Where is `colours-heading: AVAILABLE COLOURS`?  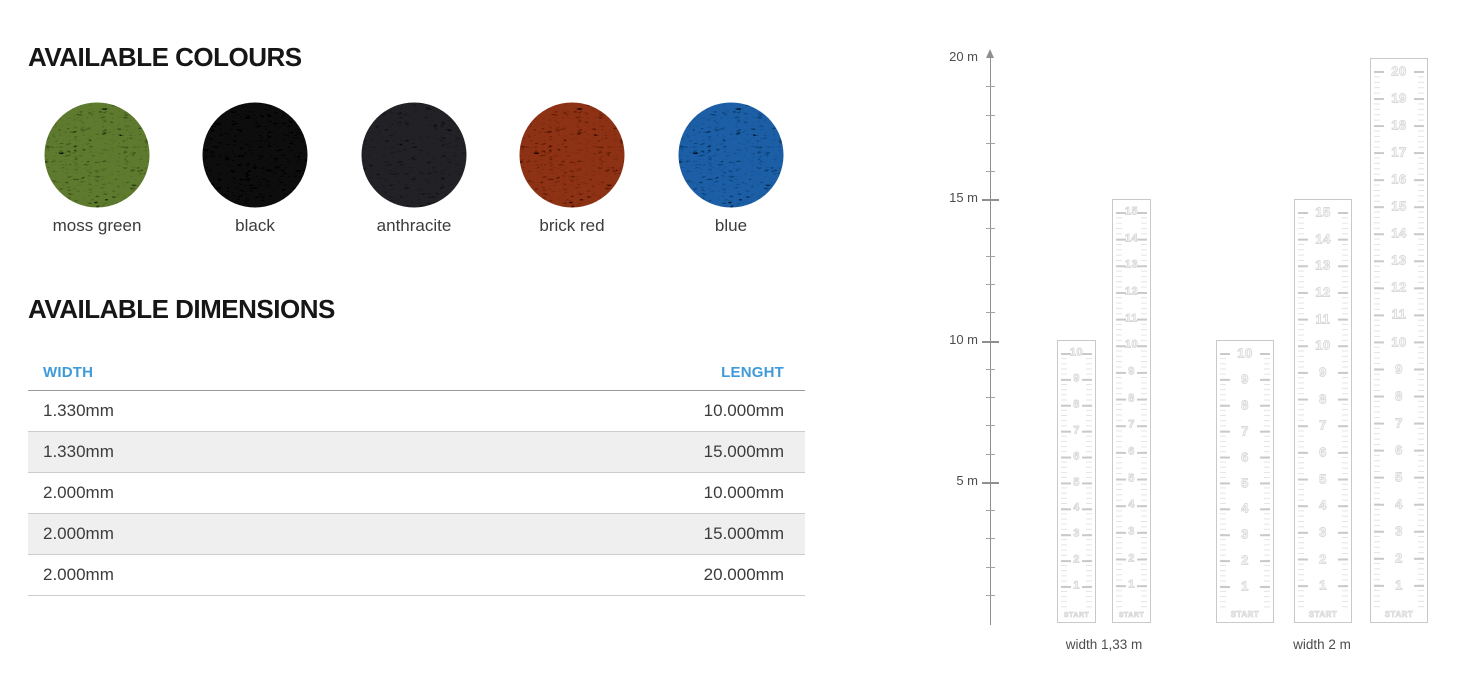 colours-heading: AVAILABLE COLOURS is located at coordinates (165, 57).